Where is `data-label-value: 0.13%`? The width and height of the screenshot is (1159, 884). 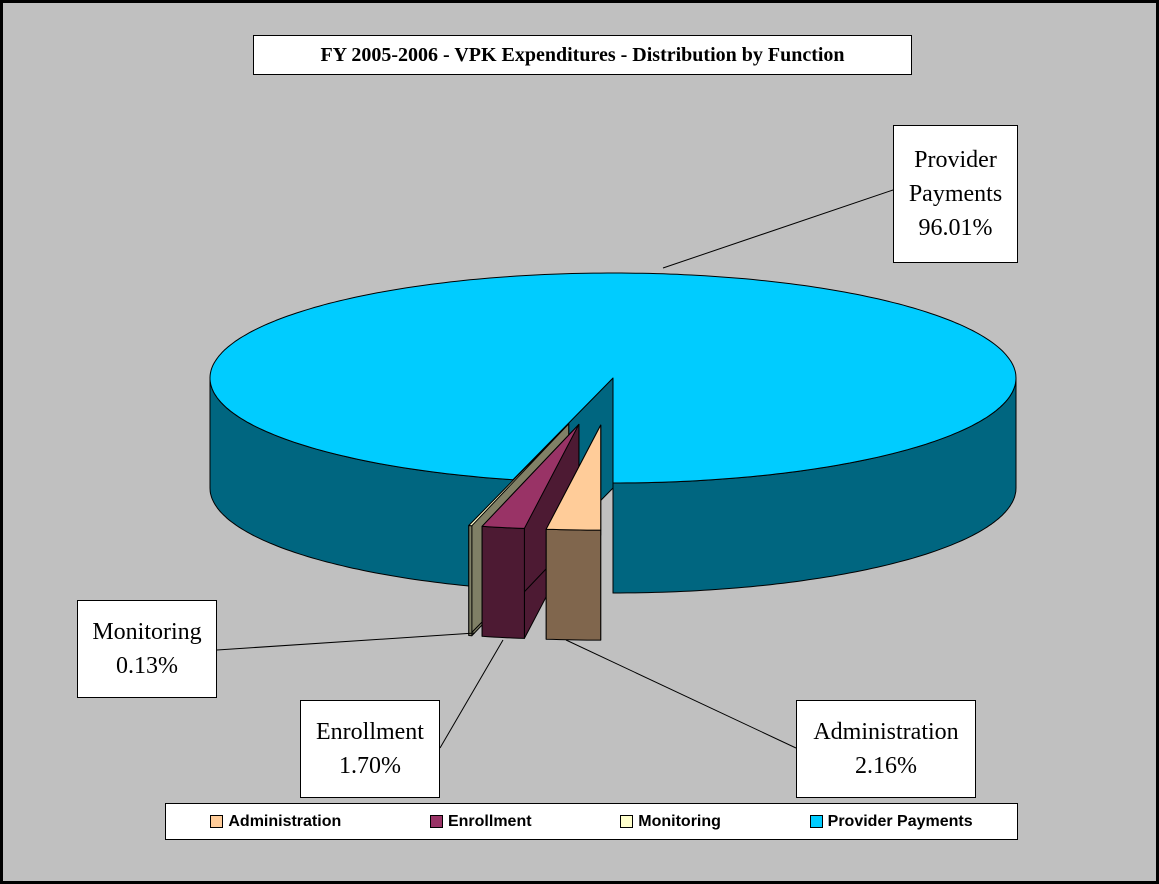
data-label-value: 0.13% is located at coordinates (147, 666).